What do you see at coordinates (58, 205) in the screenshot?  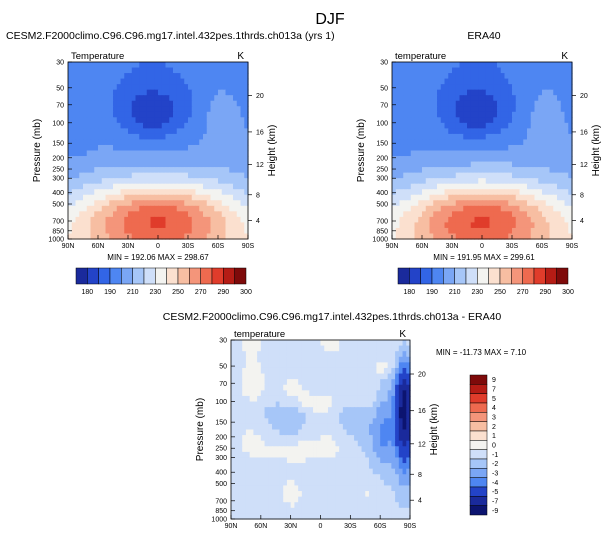 I see `y-tick-label: 500` at bounding box center [58, 205].